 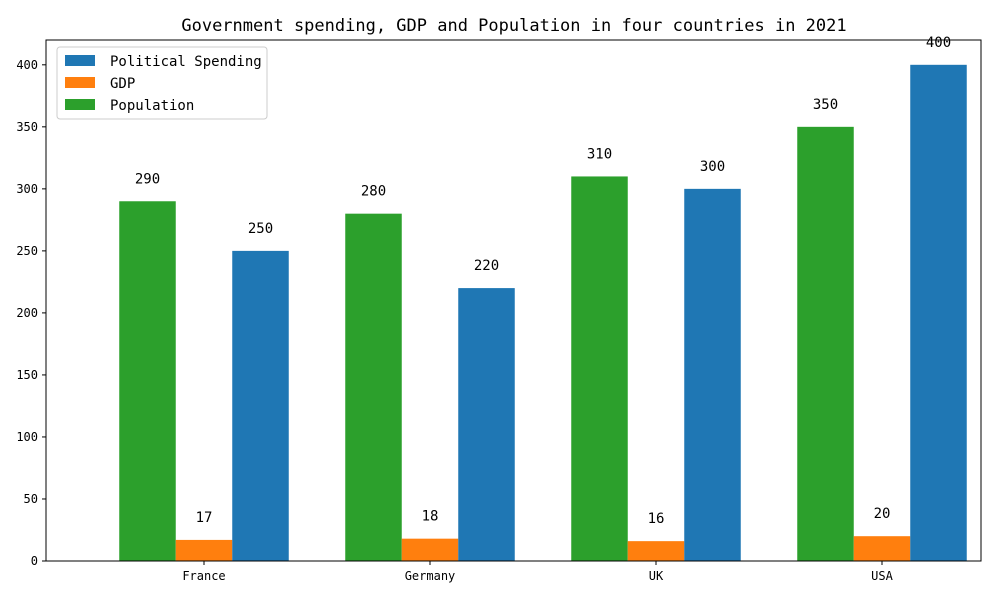 I want to click on y-axis: 0 50 100 150 200 250 300 350 400, so click(x=31, y=313).